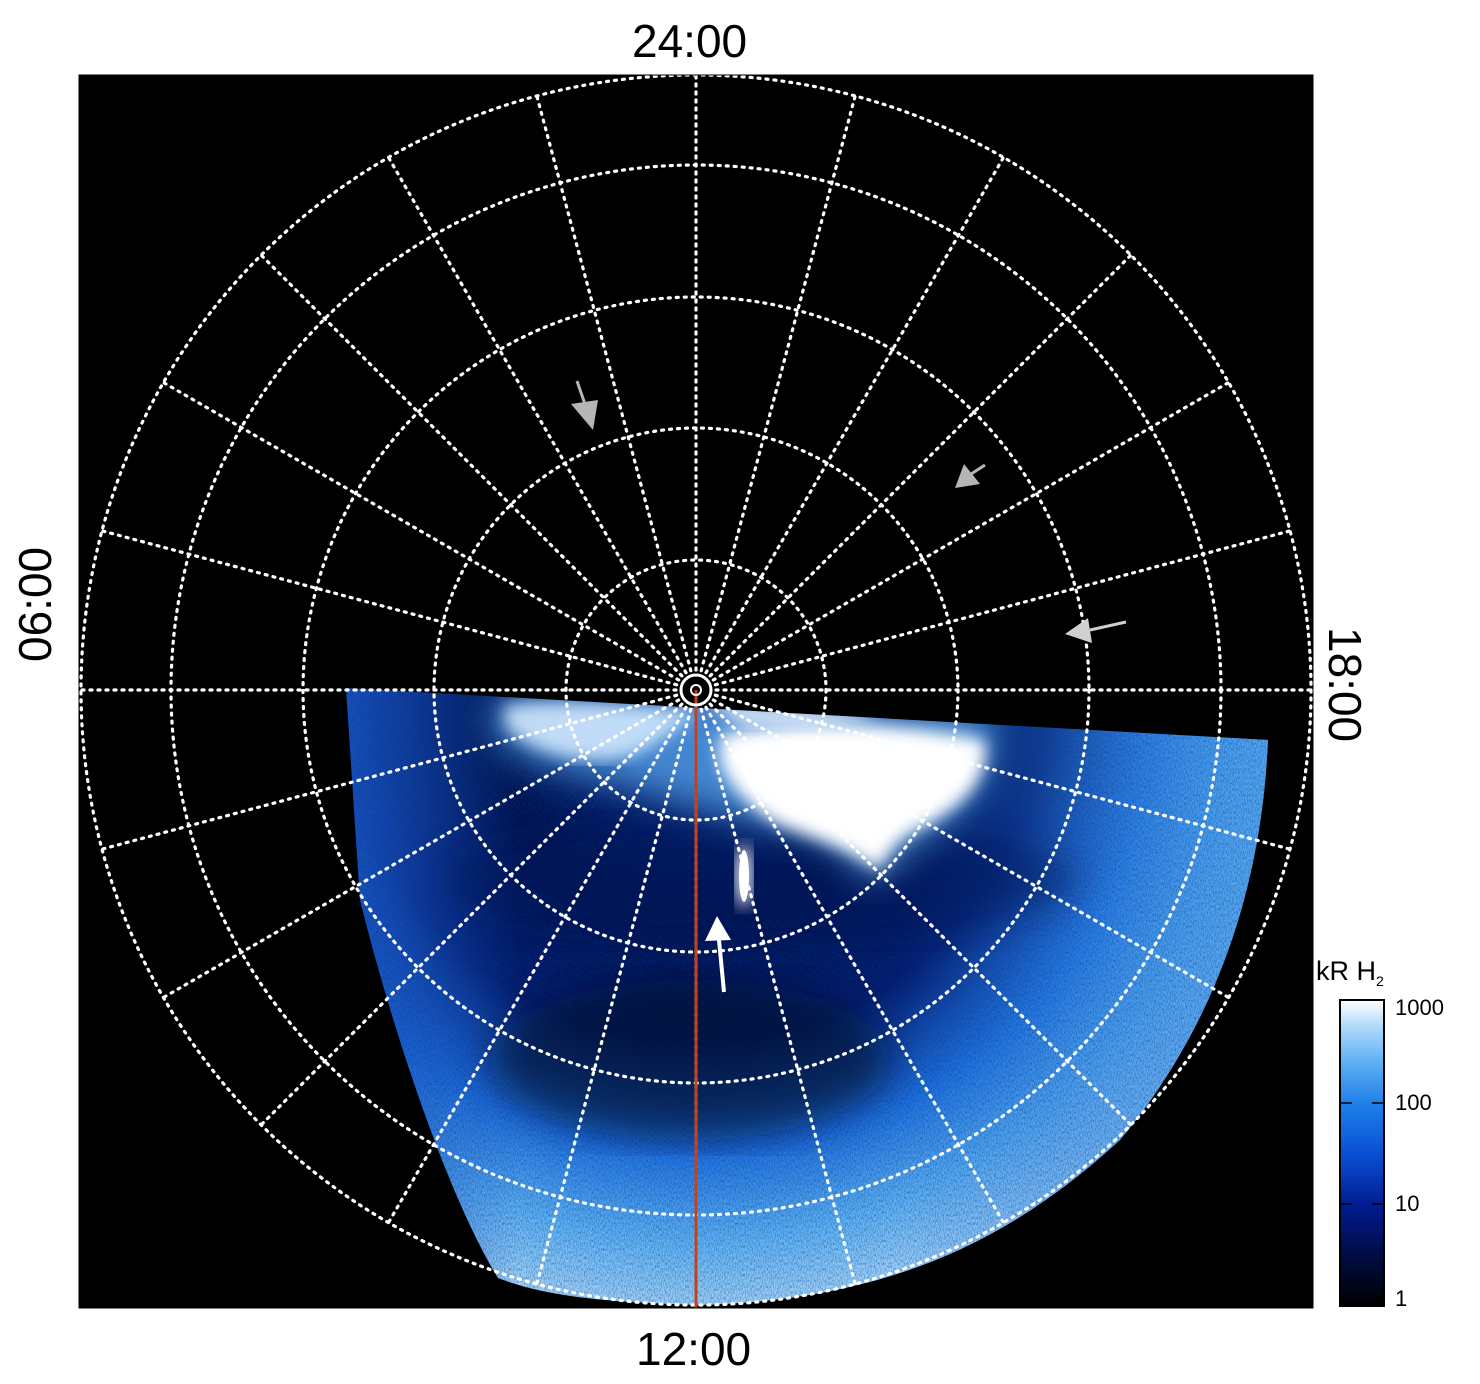 This screenshot has height=1384, width=1480. What do you see at coordinates (970, 475) in the screenshot?
I see `arrow-annotation-middle` at bounding box center [970, 475].